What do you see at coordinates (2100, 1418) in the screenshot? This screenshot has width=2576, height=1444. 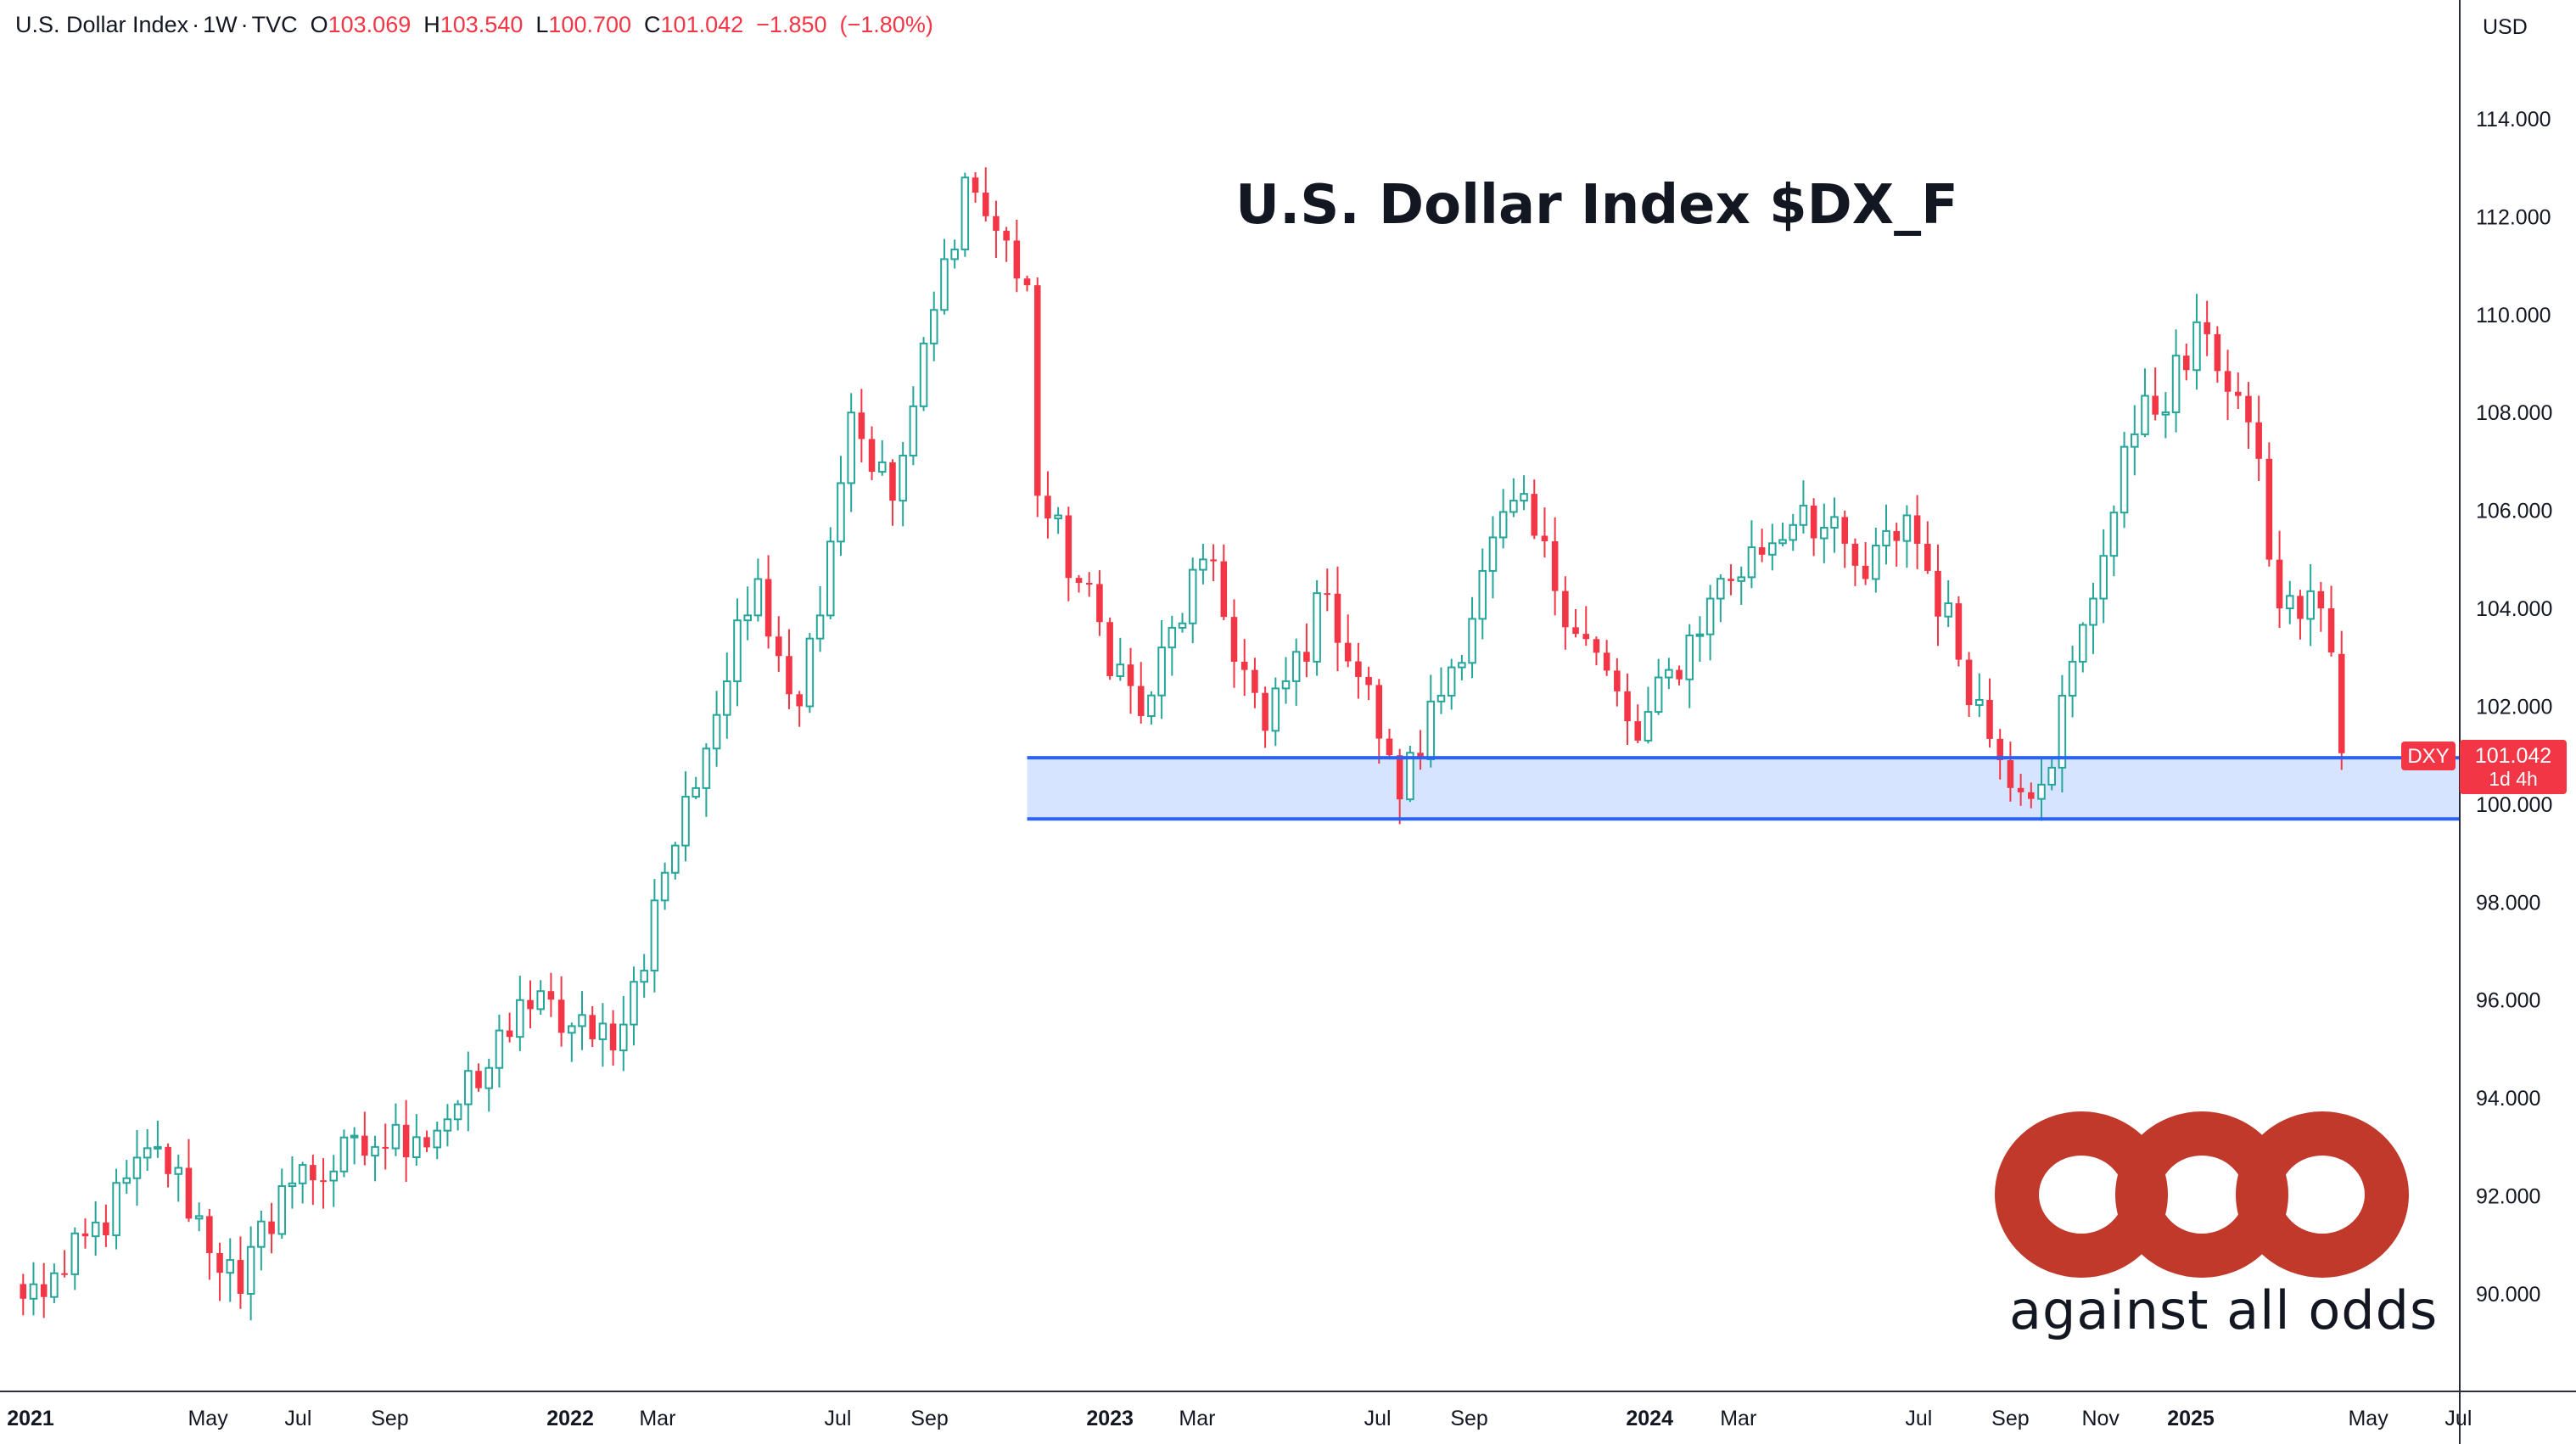 I see `time-tick-label: Nov` at bounding box center [2100, 1418].